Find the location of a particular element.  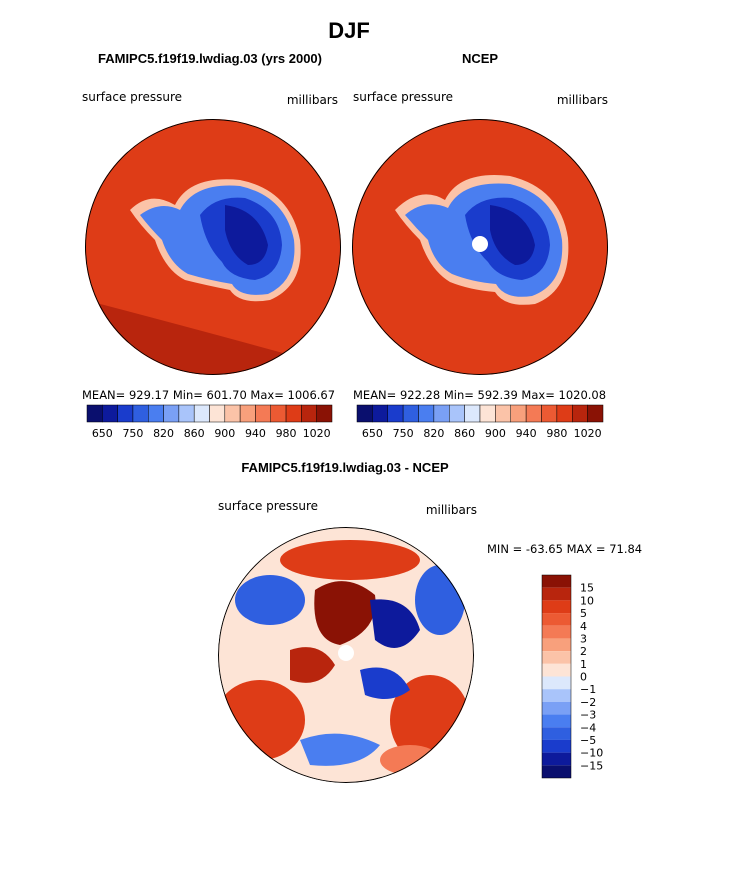

colorbar-label: 2 is located at coordinates (583, 651).